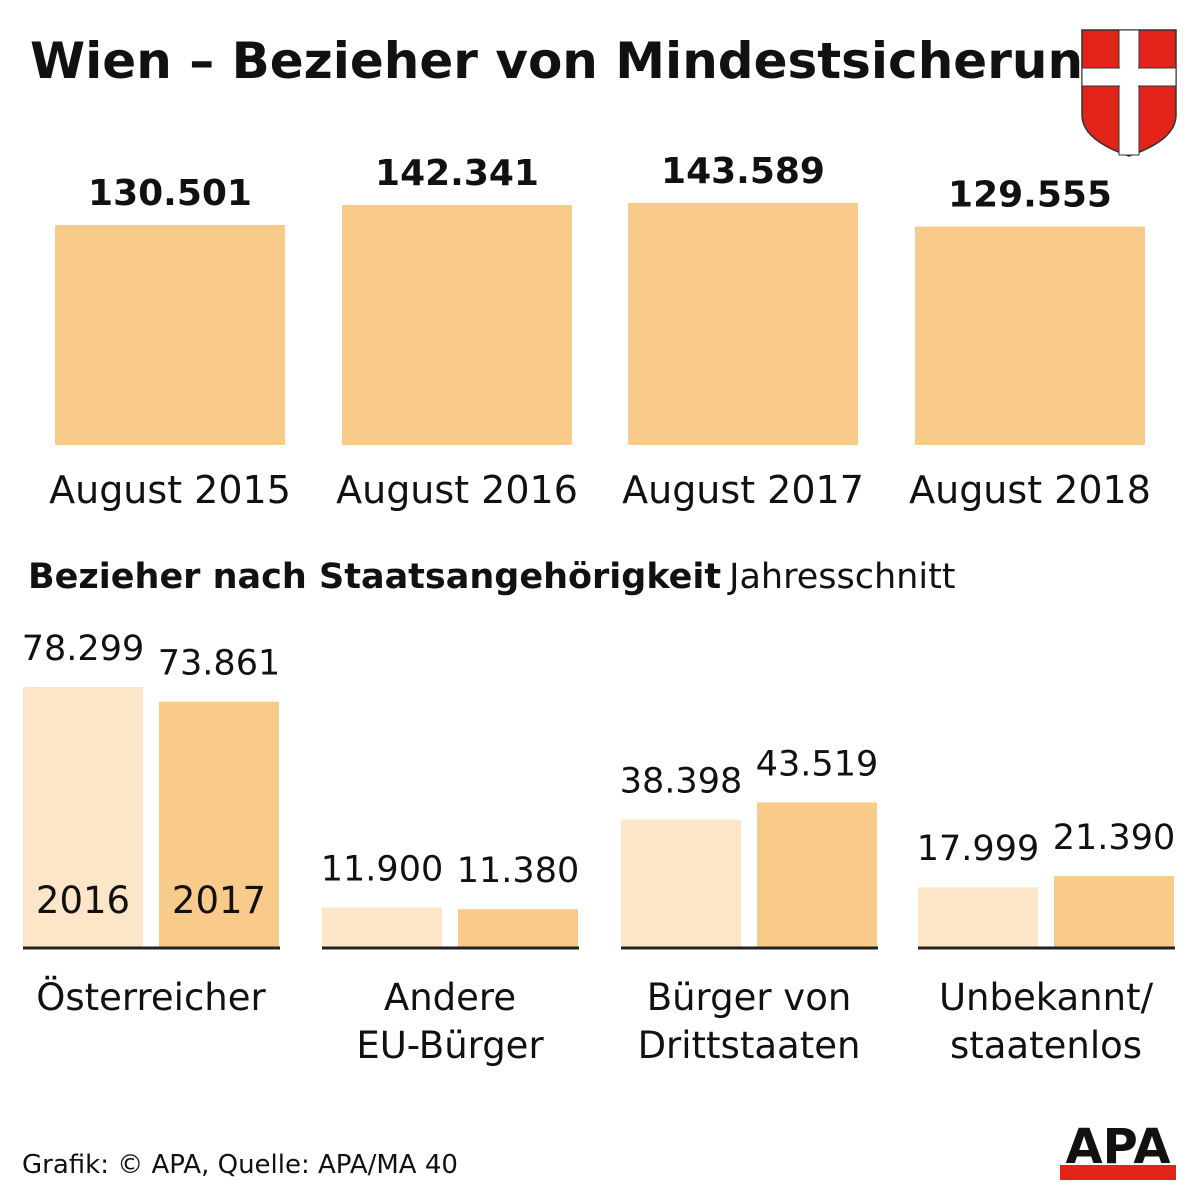  What do you see at coordinates (1129, 93) in the screenshot?
I see `vienna-coat-of-arms-icon` at bounding box center [1129, 93].